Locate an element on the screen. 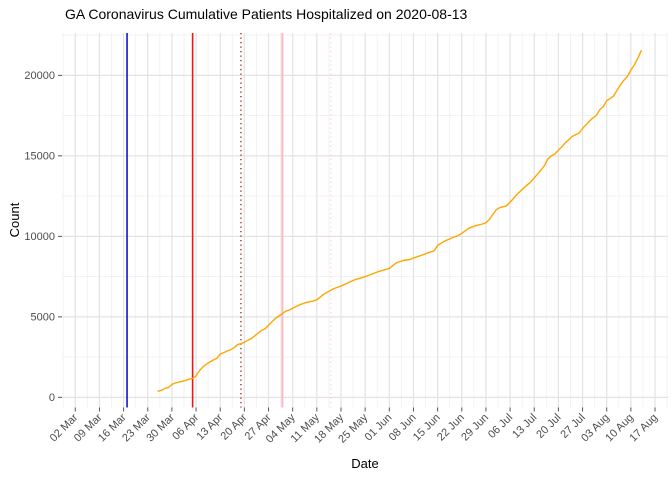 Image resolution: width=672 pixels, height=480 pixels. y-tick-label: 5000 is located at coordinates (43, 318).